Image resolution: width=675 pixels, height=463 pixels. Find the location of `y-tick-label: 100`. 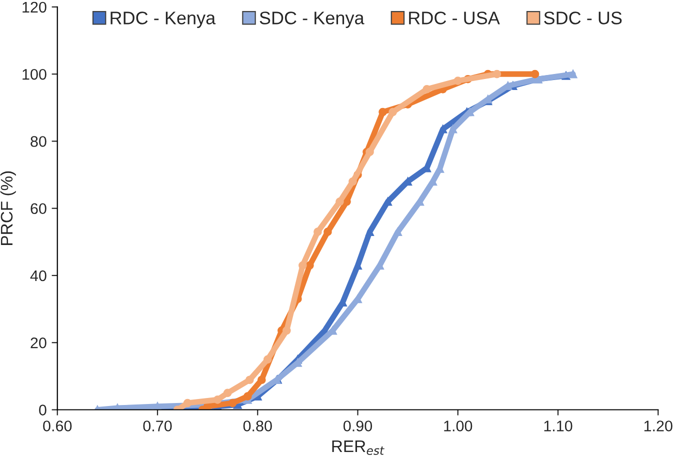

y-tick-label: 100 is located at coordinates (34, 74).